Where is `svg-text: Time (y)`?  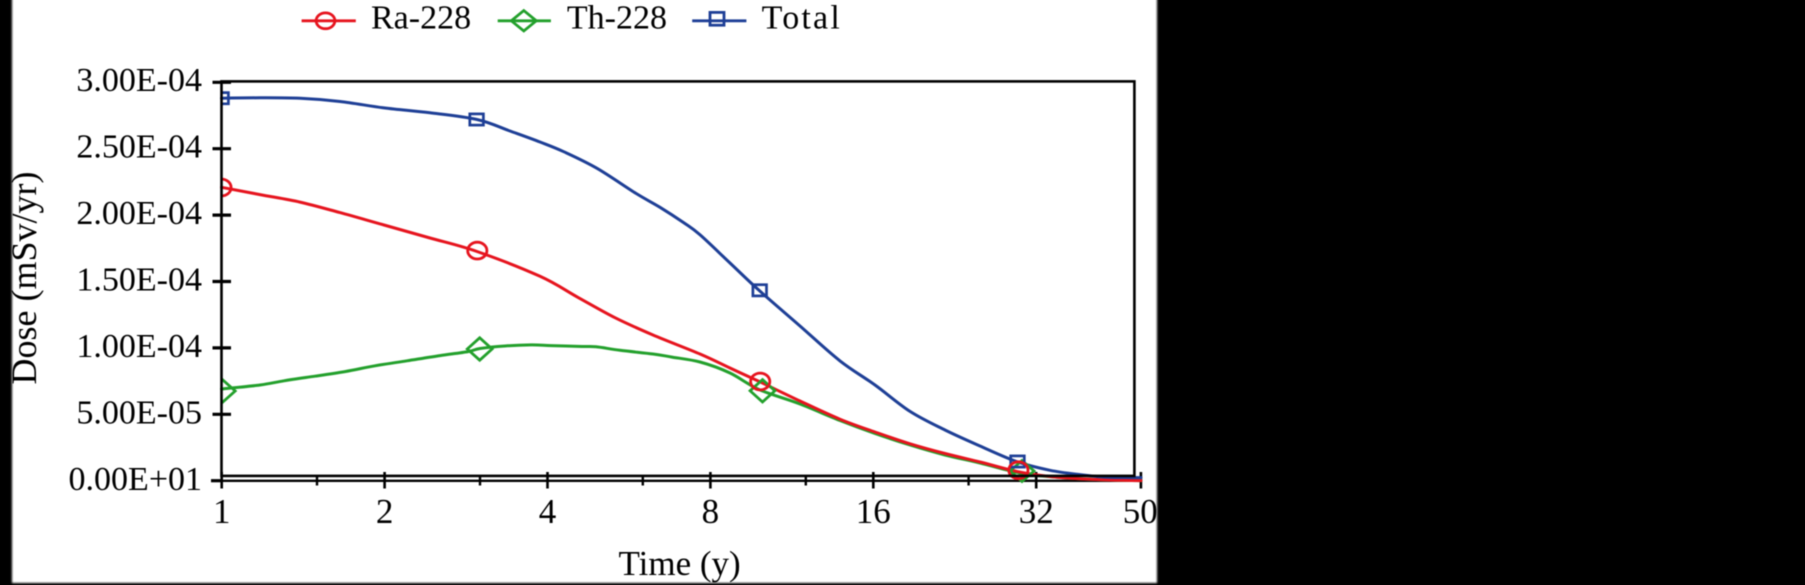 svg-text: Time (y) is located at coordinates (679, 563).